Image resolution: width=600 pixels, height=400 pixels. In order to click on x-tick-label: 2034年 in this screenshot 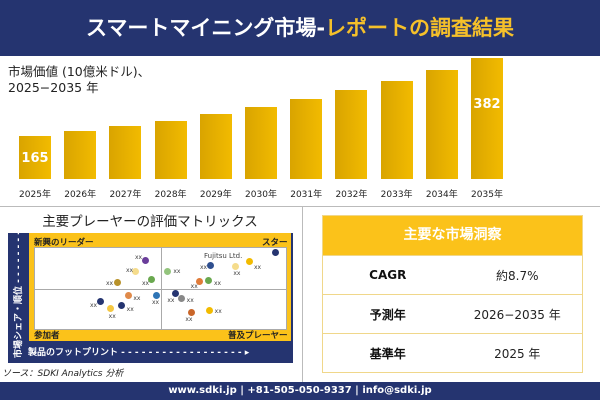, I will do `click(441, 195)`.